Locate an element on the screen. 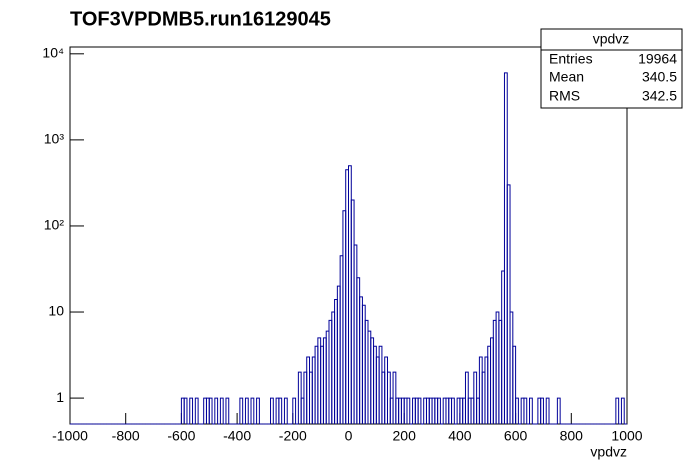 Image resolution: width=696 pixels, height=472 pixels. stats-frame is located at coordinates (611, 68).